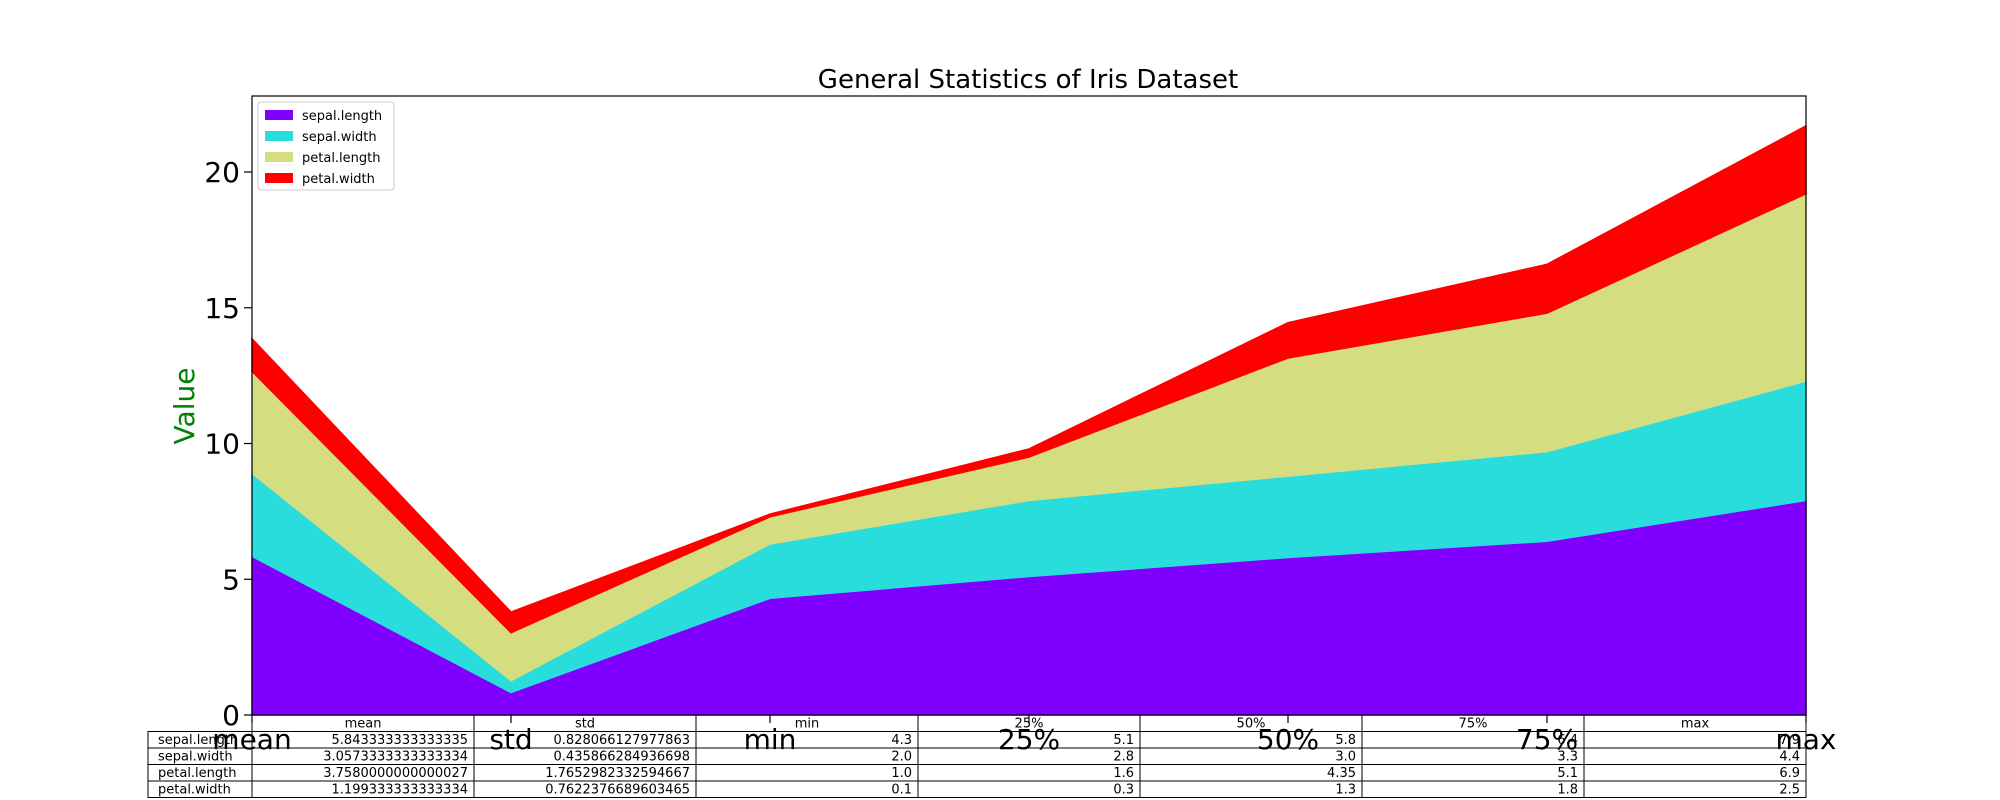 The height and width of the screenshot is (800, 2000). I want to click on table-row-header: petal.length, so click(197, 773).